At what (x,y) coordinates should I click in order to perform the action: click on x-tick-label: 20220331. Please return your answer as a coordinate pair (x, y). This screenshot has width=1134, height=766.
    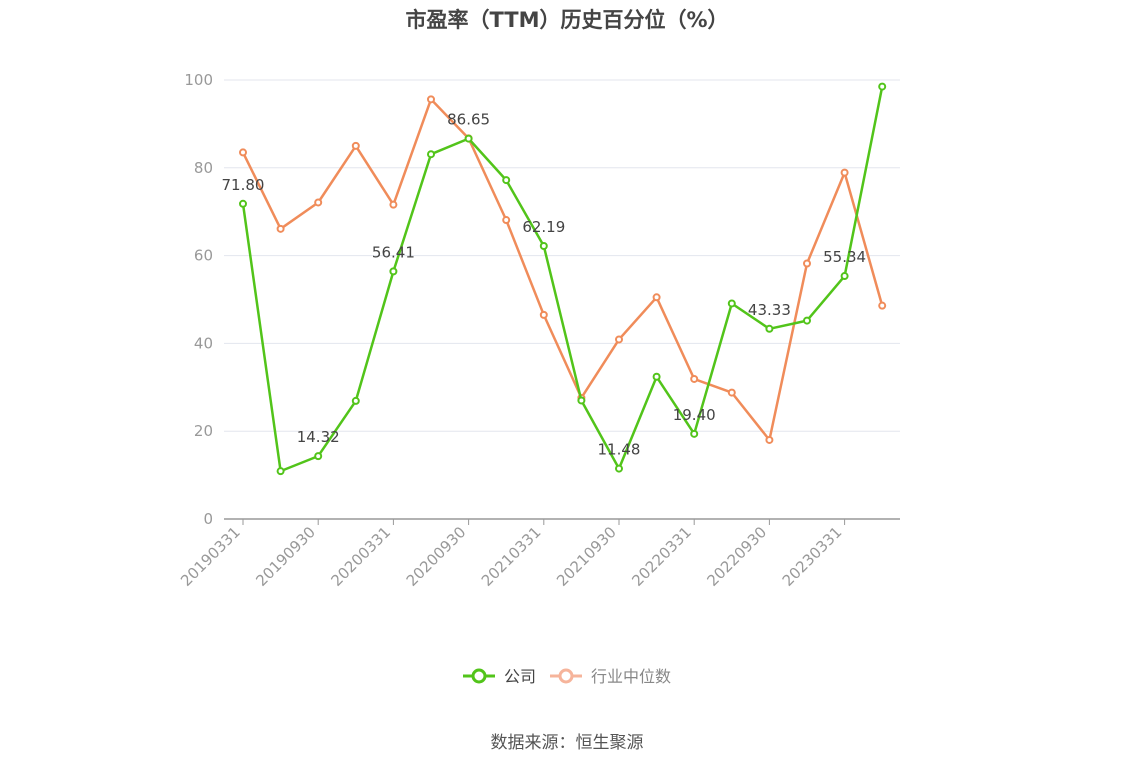
    Looking at the image, I should click on (661, 556).